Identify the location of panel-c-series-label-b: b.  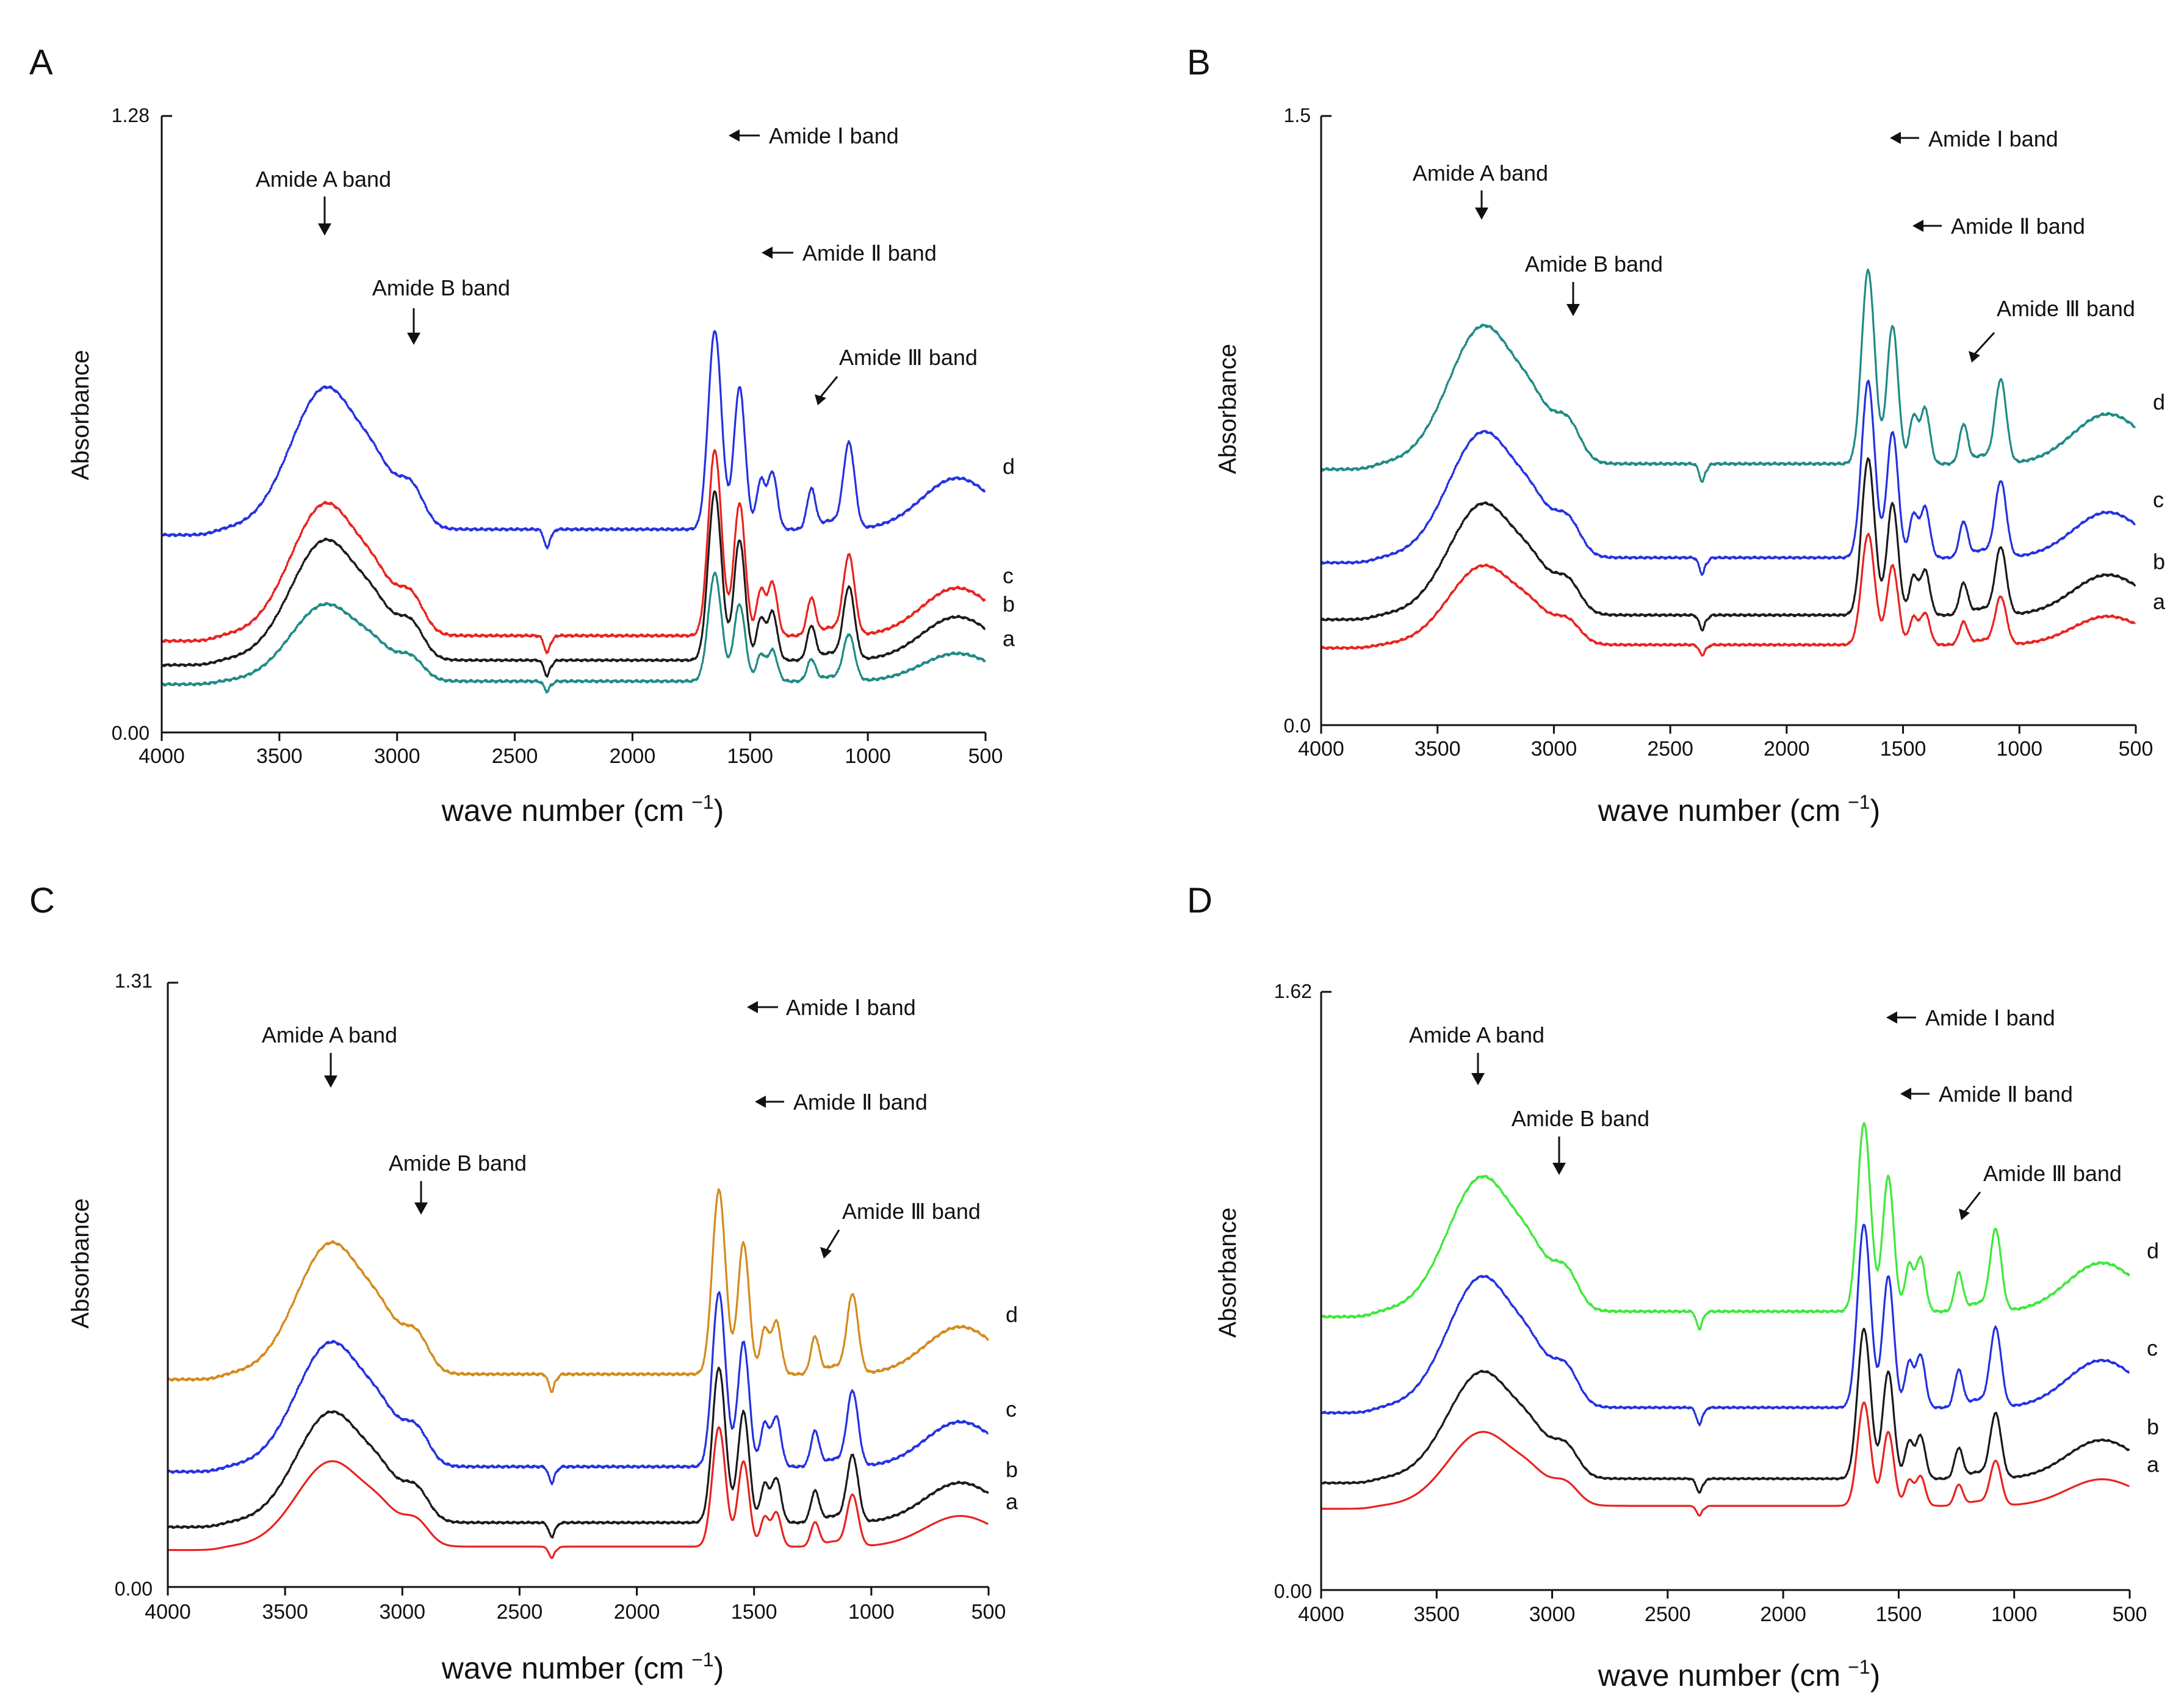
(1012, 1469).